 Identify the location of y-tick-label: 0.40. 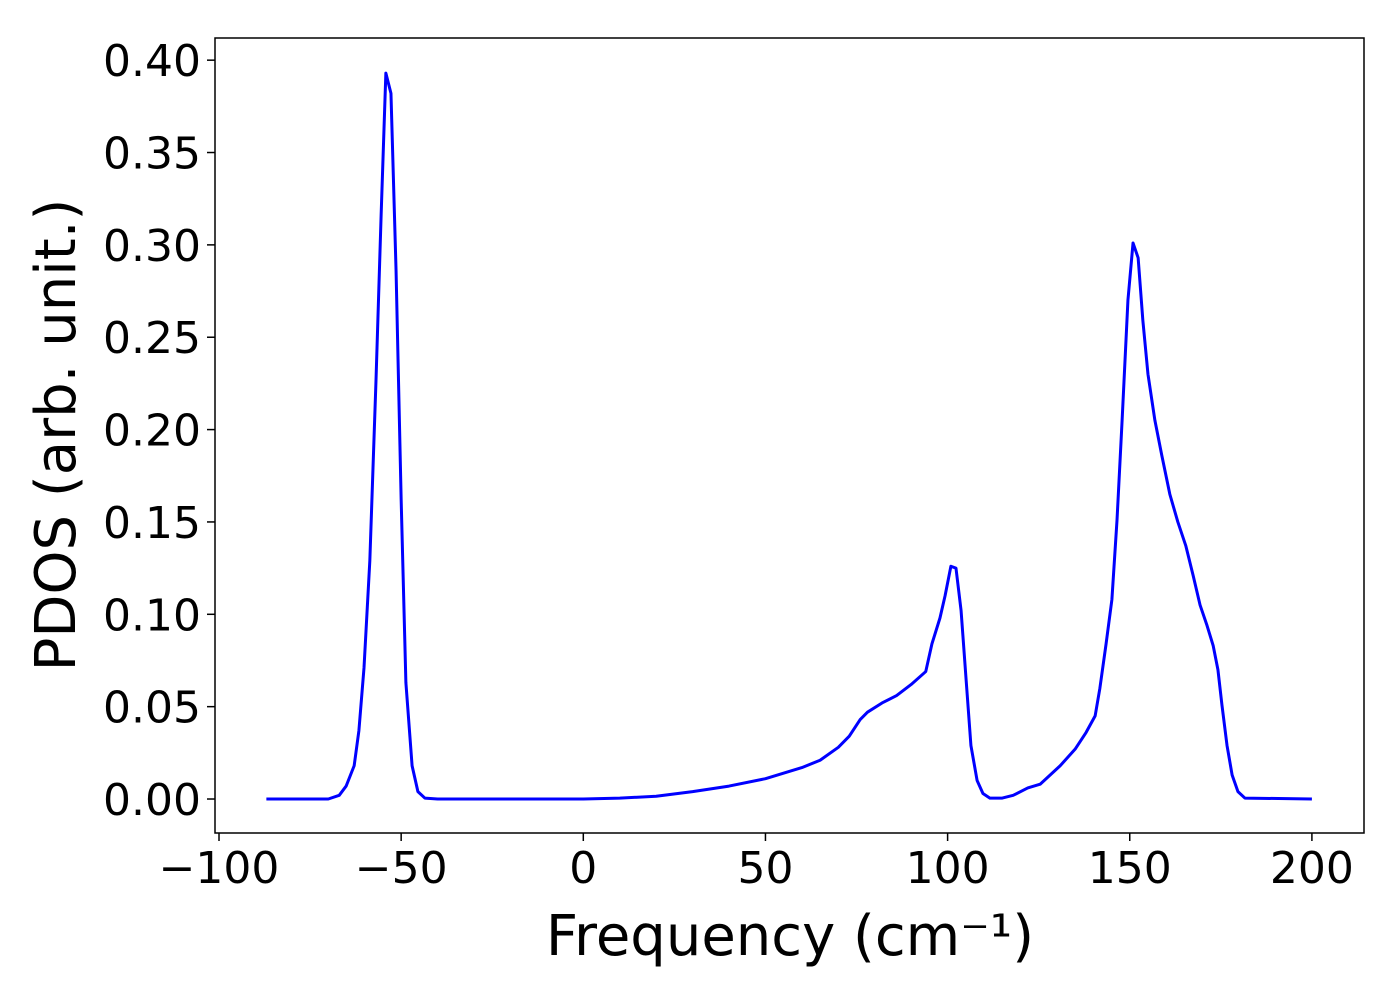
(152, 61).